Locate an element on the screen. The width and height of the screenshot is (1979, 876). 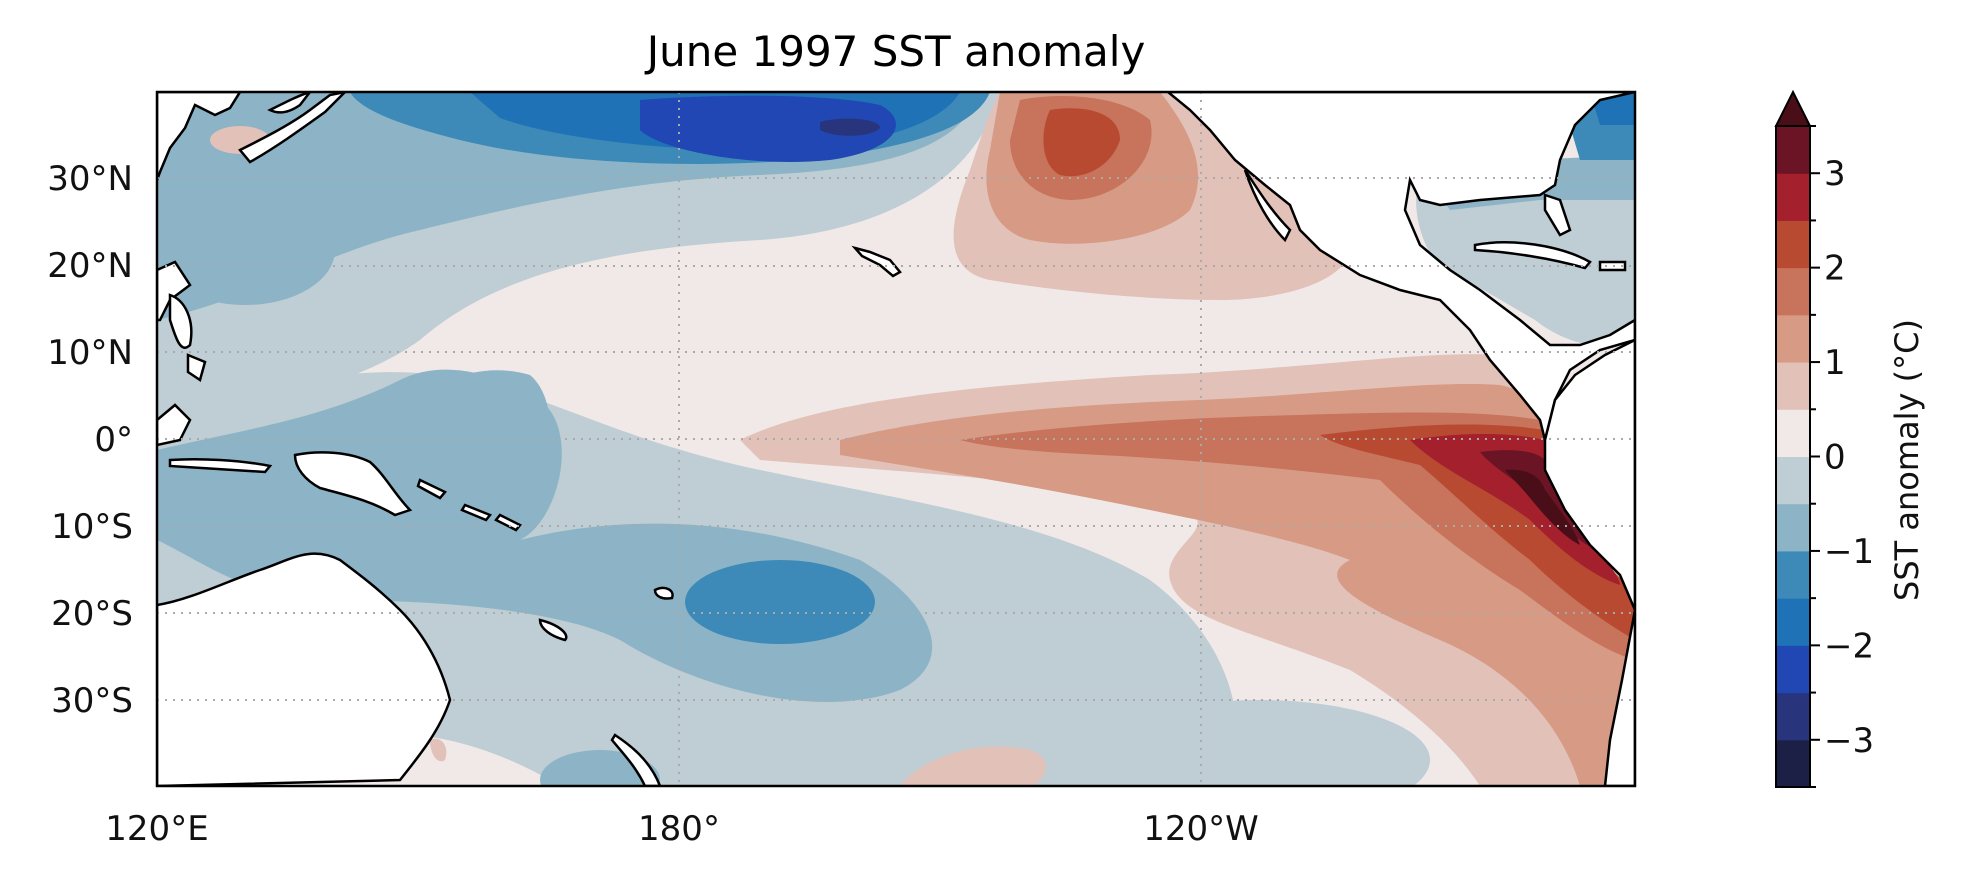
lat-tick-label: 10°N is located at coordinates (90, 353).